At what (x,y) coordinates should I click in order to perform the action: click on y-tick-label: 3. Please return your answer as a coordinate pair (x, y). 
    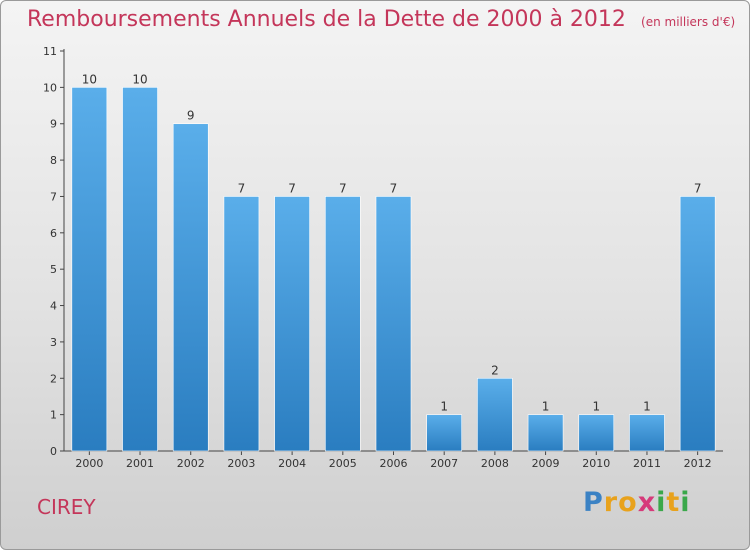
    Looking at the image, I should click on (53, 342).